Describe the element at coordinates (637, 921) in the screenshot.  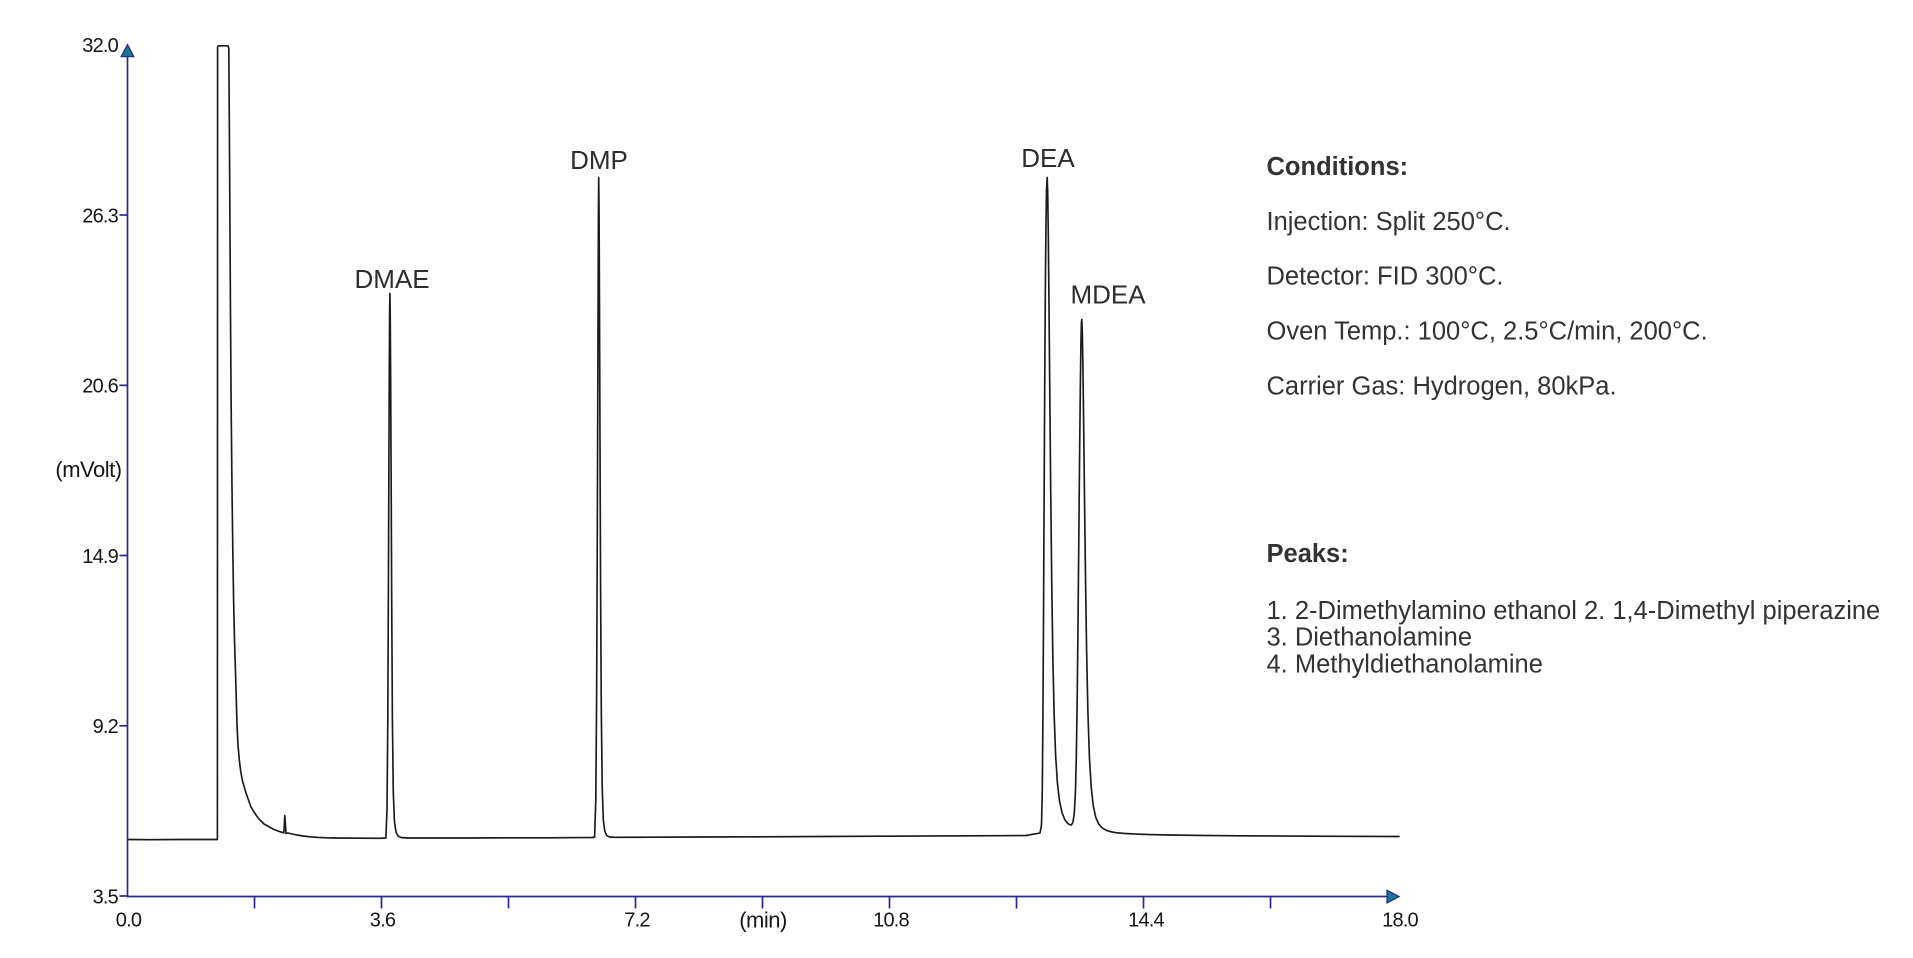
I see `svg-text: 7.2` at that location.